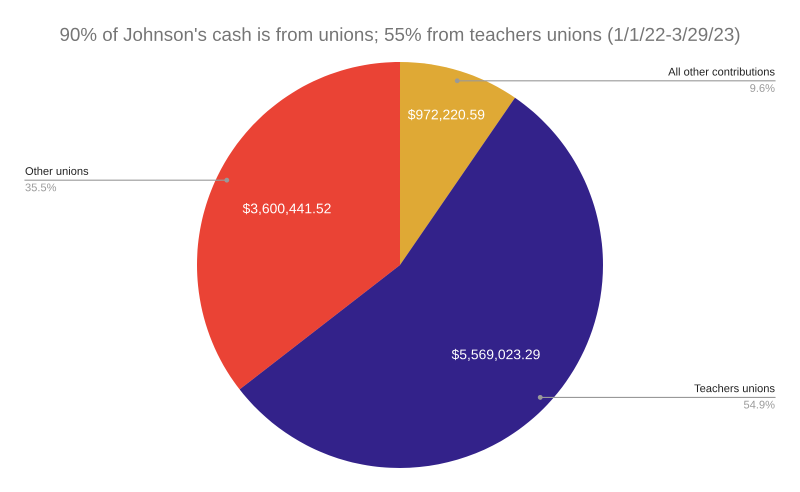 The image size is (800, 492). I want to click on slice-label: All other contributions, so click(721, 71).